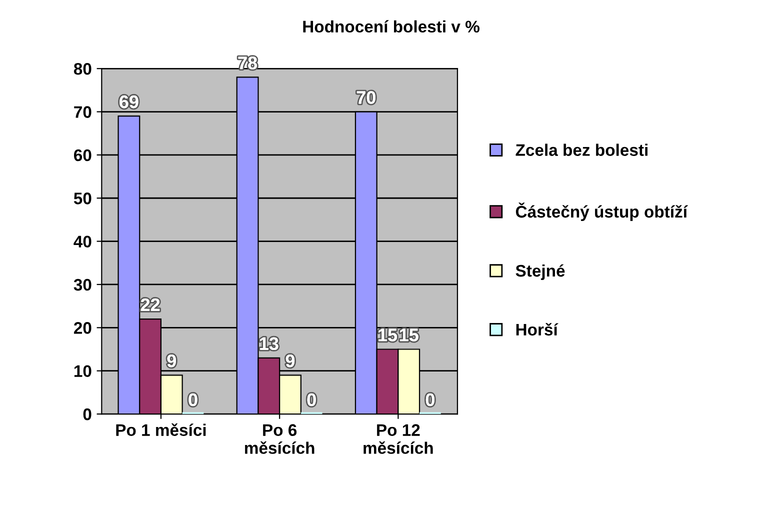 The width and height of the screenshot is (782, 508). What do you see at coordinates (83, 68) in the screenshot?
I see `y-tick-label: 80` at bounding box center [83, 68].